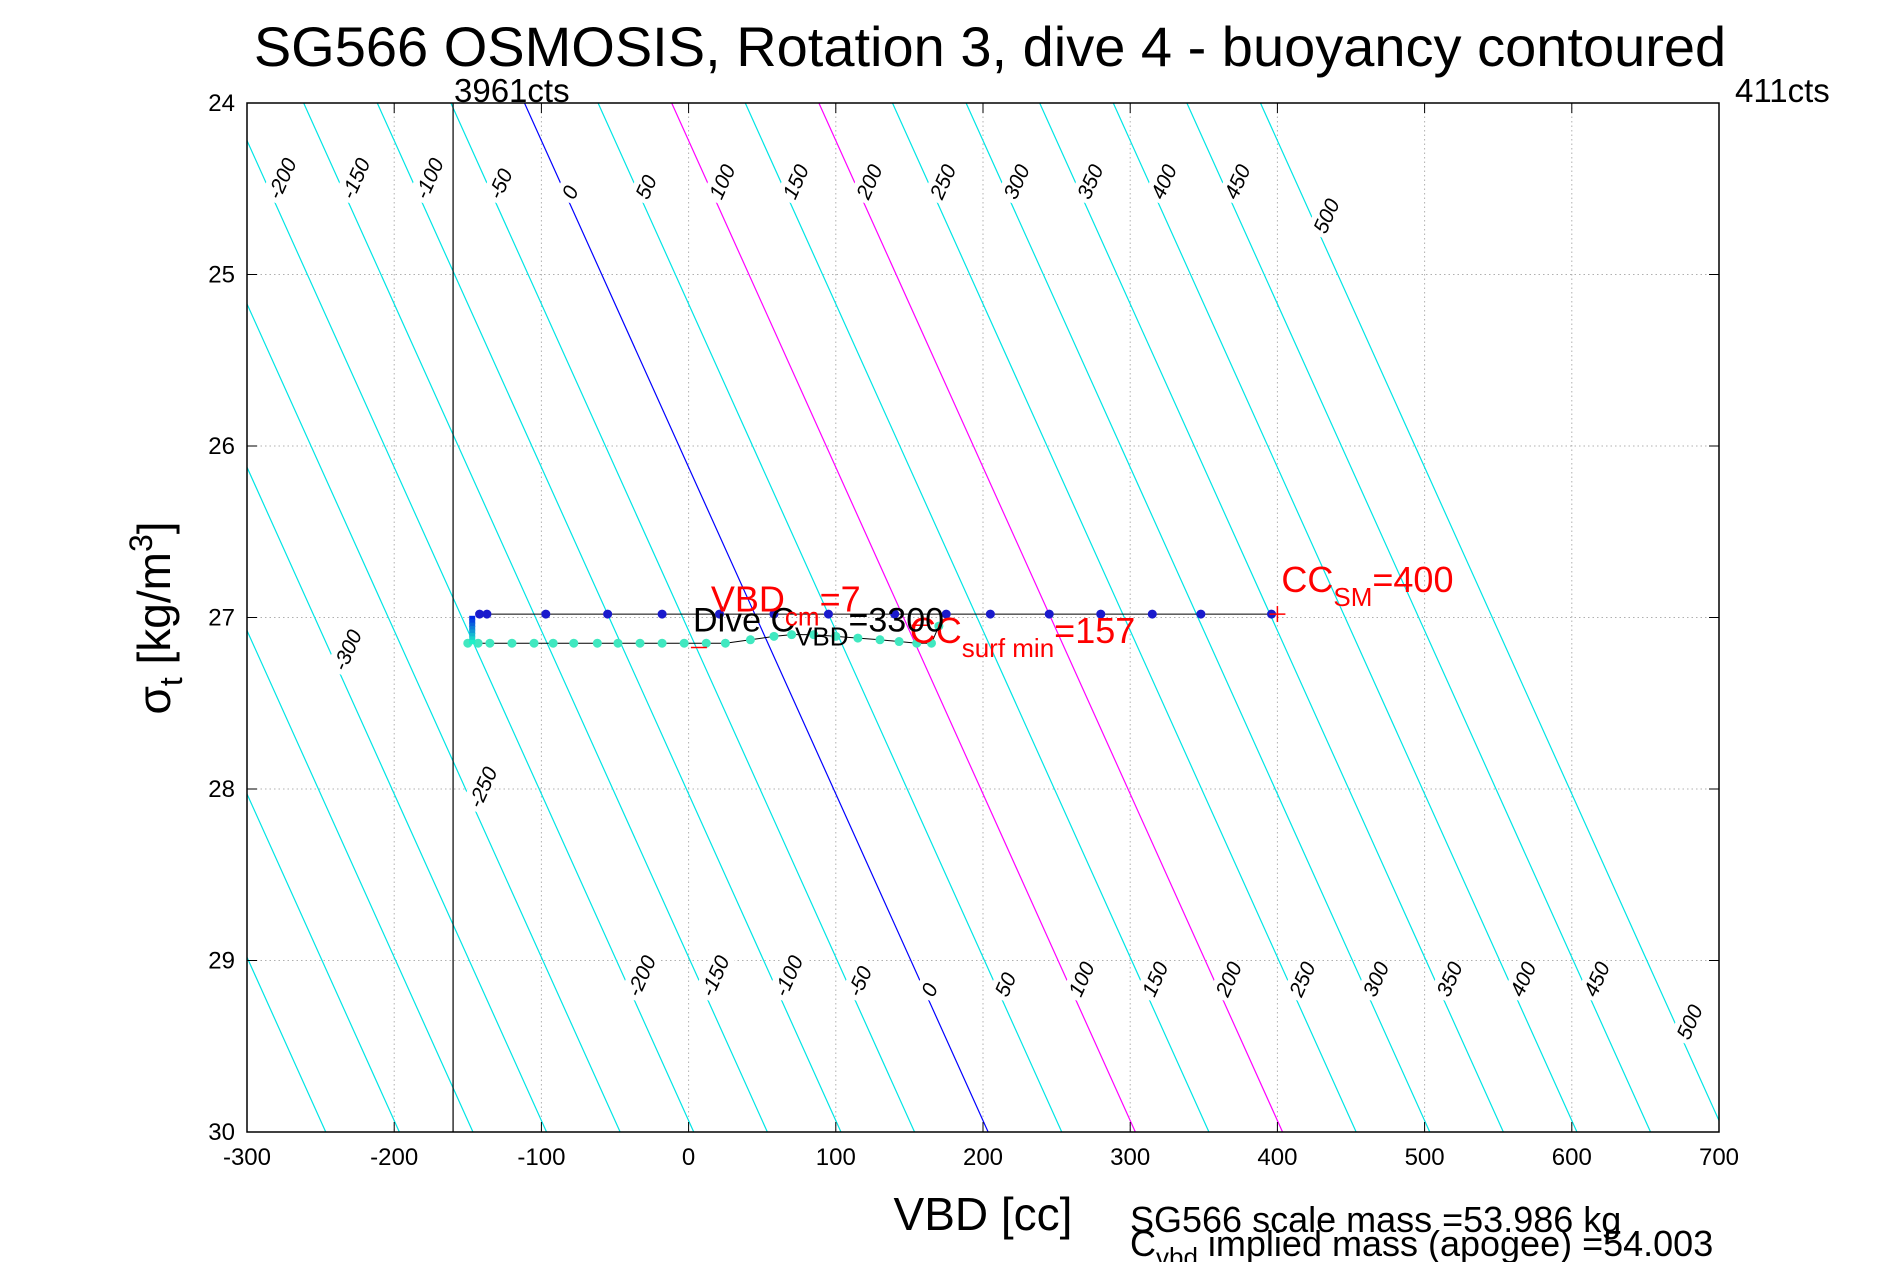 The image size is (1891, 1262). I want to click on dive-cvbd-label-suffix: =3300, so click(897, 621).